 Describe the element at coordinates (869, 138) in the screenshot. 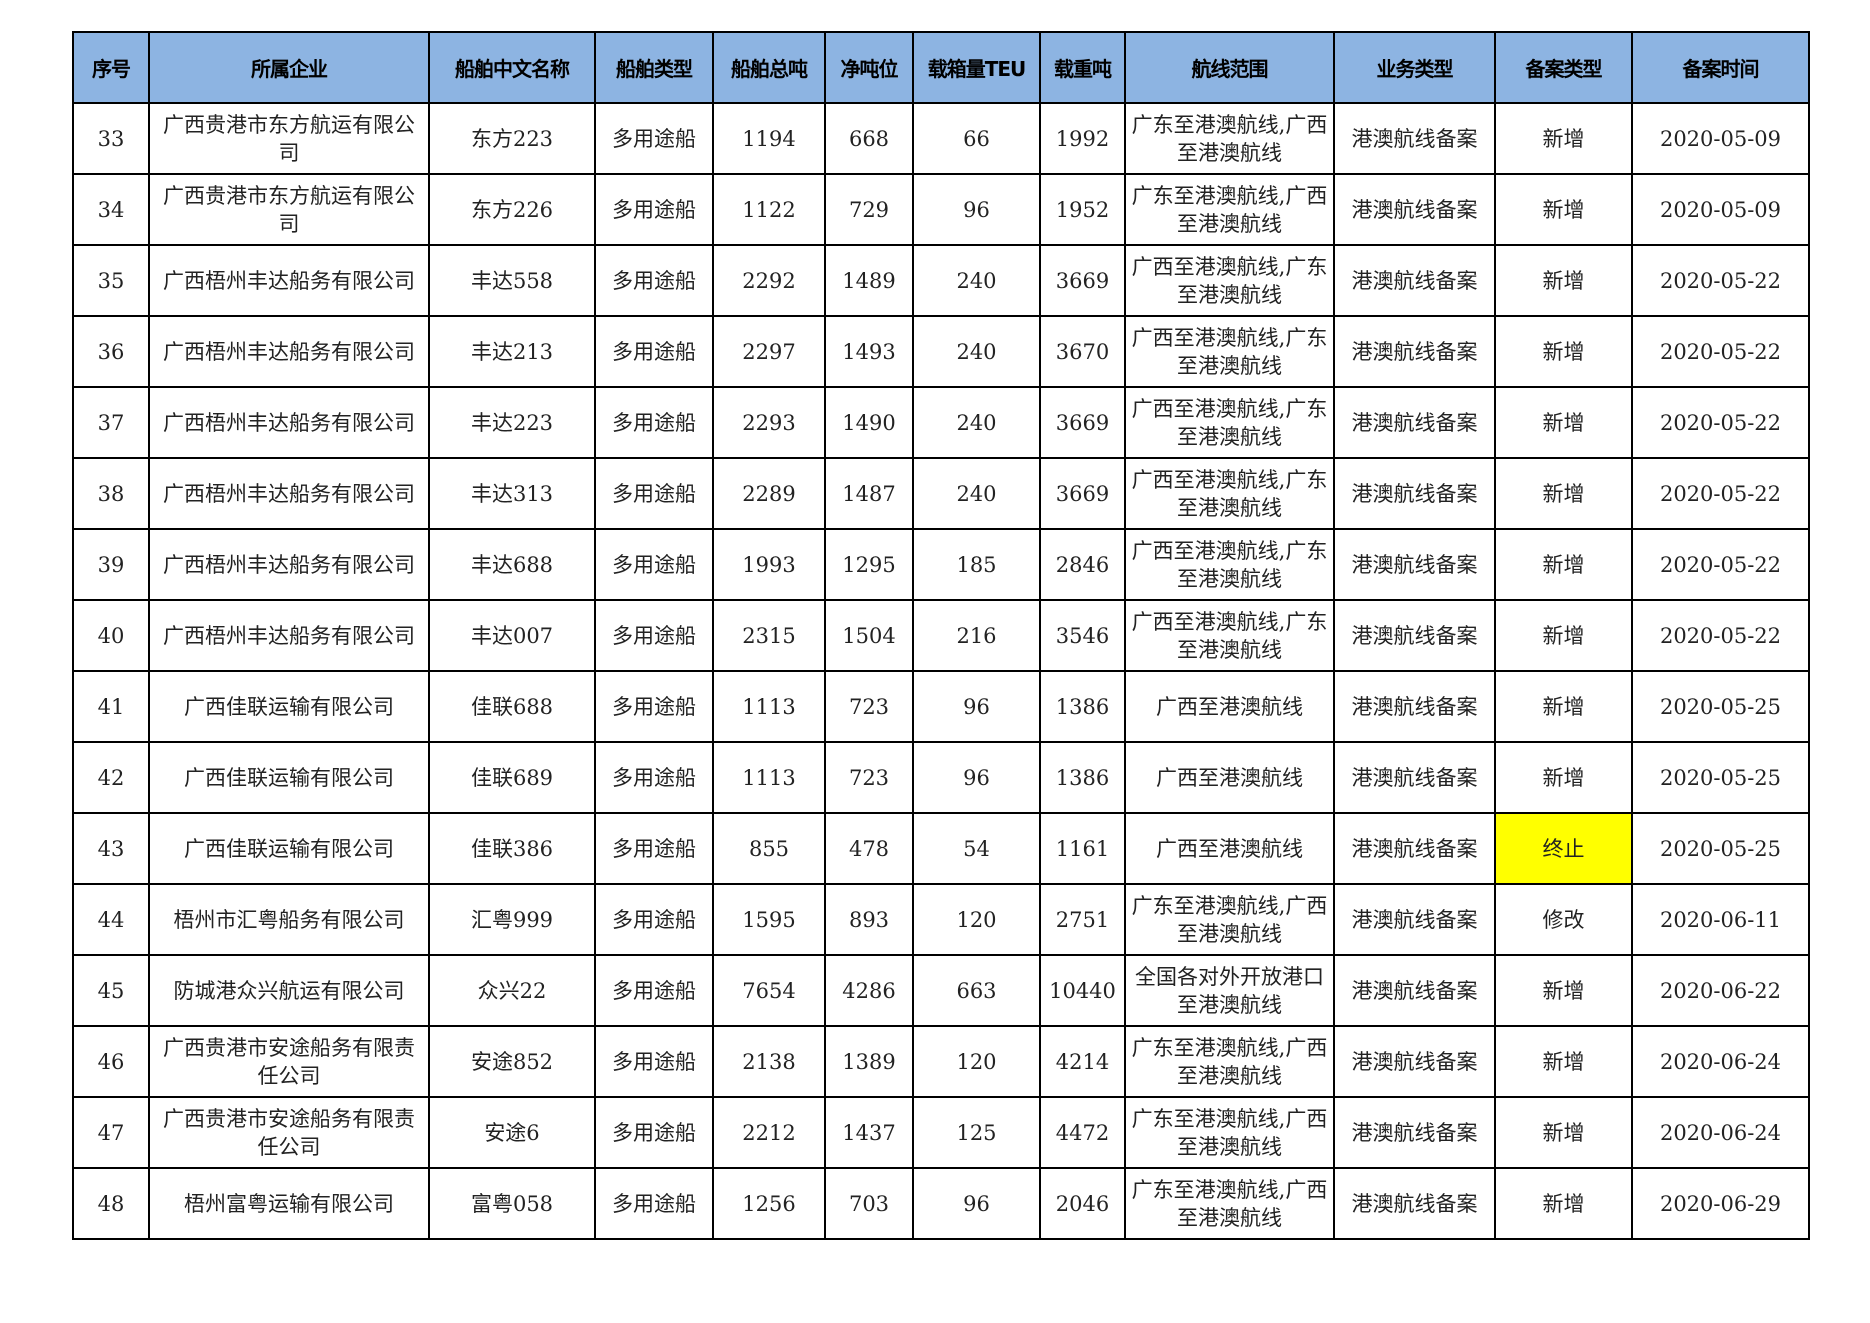

I see `cell-net-tonnage: 668` at that location.